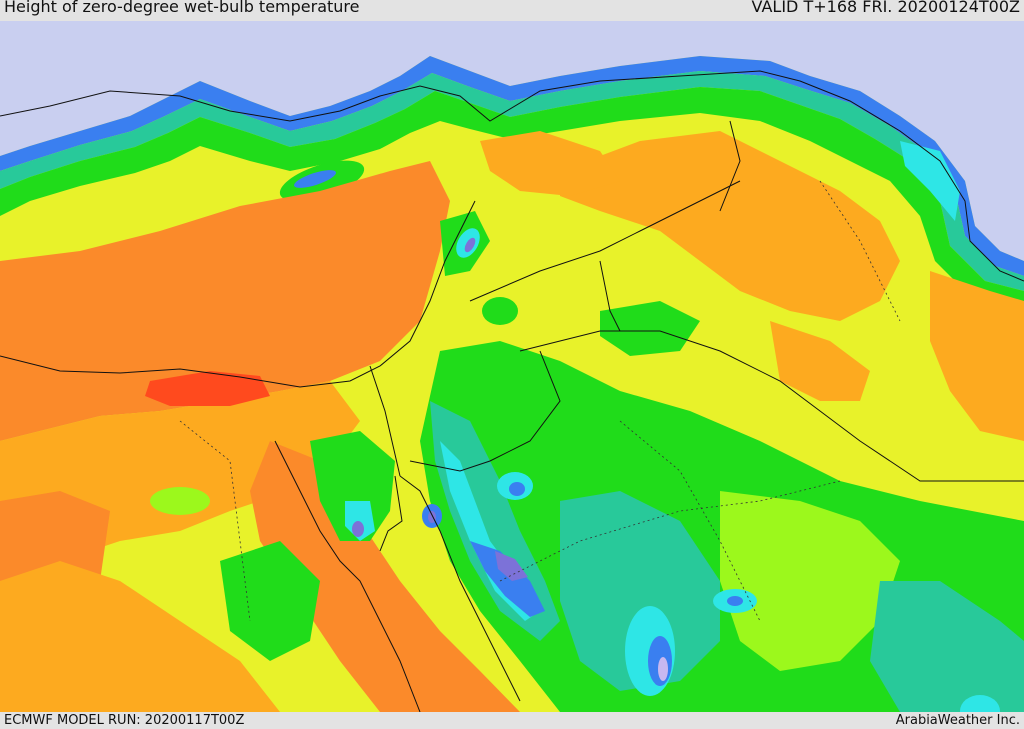  What do you see at coordinates (957, 720) in the screenshot?
I see `credit-label: ArabiaWeather Inc.` at bounding box center [957, 720].